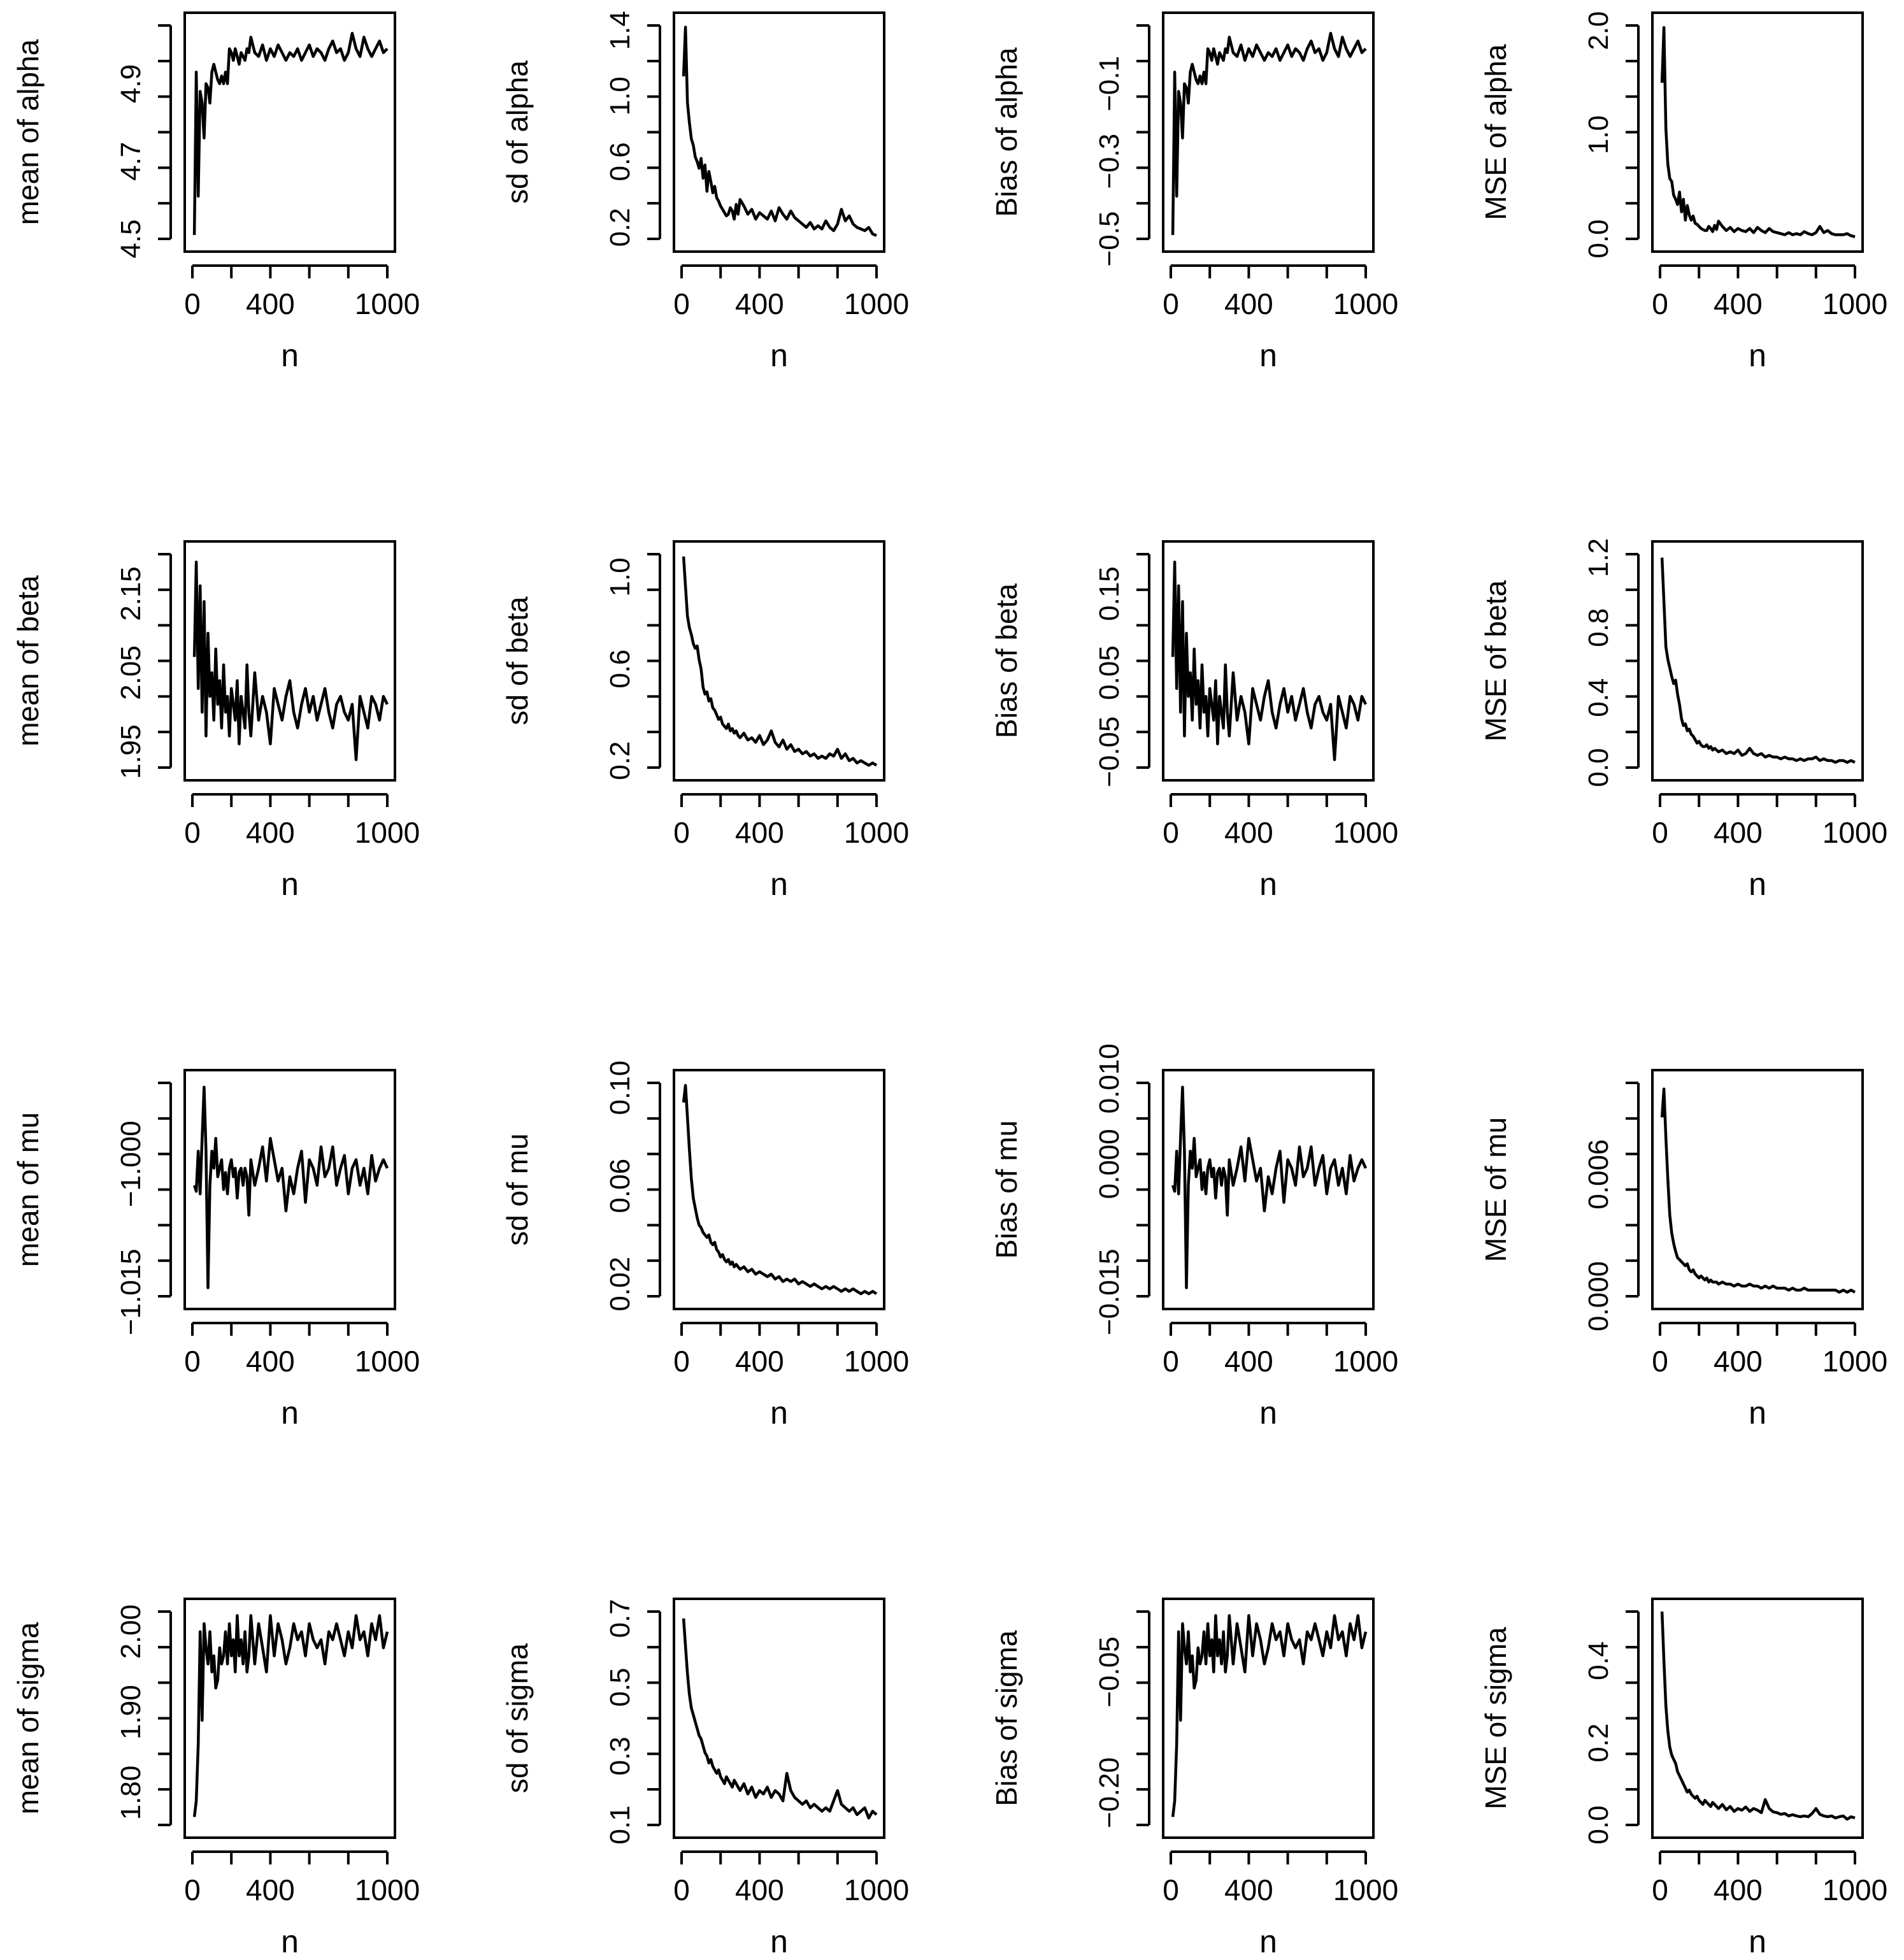  I want to click on y-tick-label: 0.4, so click(1599, 1661).